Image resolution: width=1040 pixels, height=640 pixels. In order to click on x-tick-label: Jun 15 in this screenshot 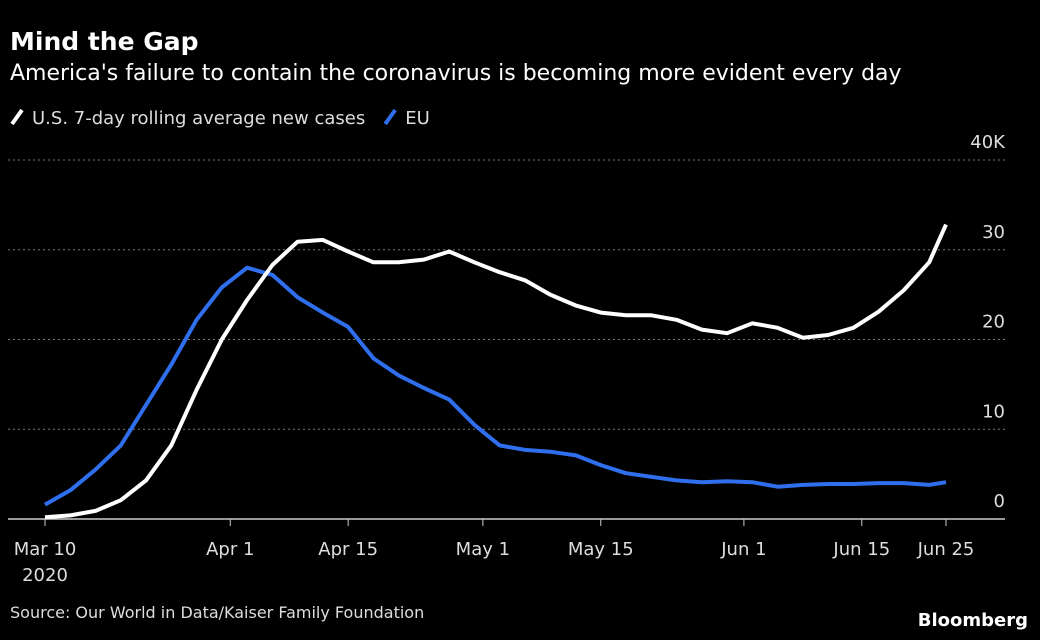, I will do `click(861, 549)`.